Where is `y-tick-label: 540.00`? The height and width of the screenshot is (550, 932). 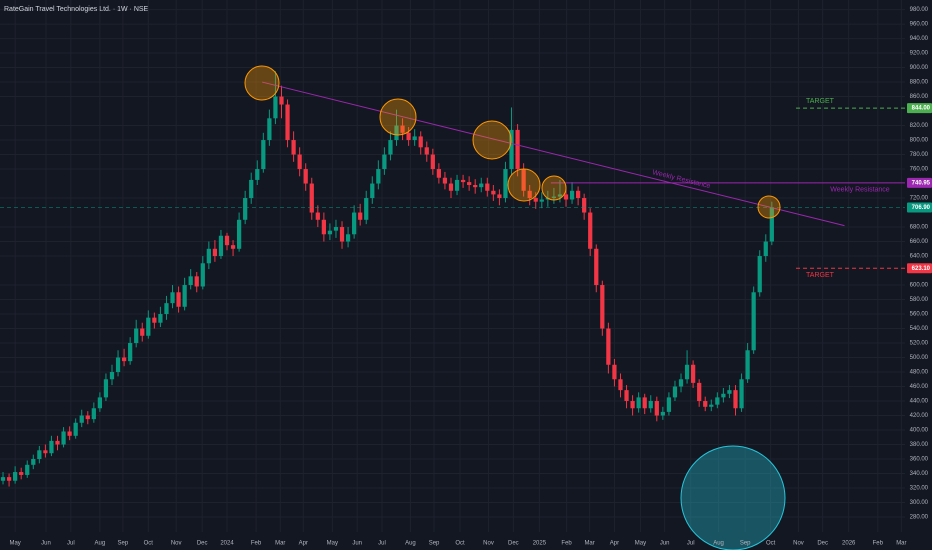 y-tick-label: 540.00 is located at coordinates (919, 329).